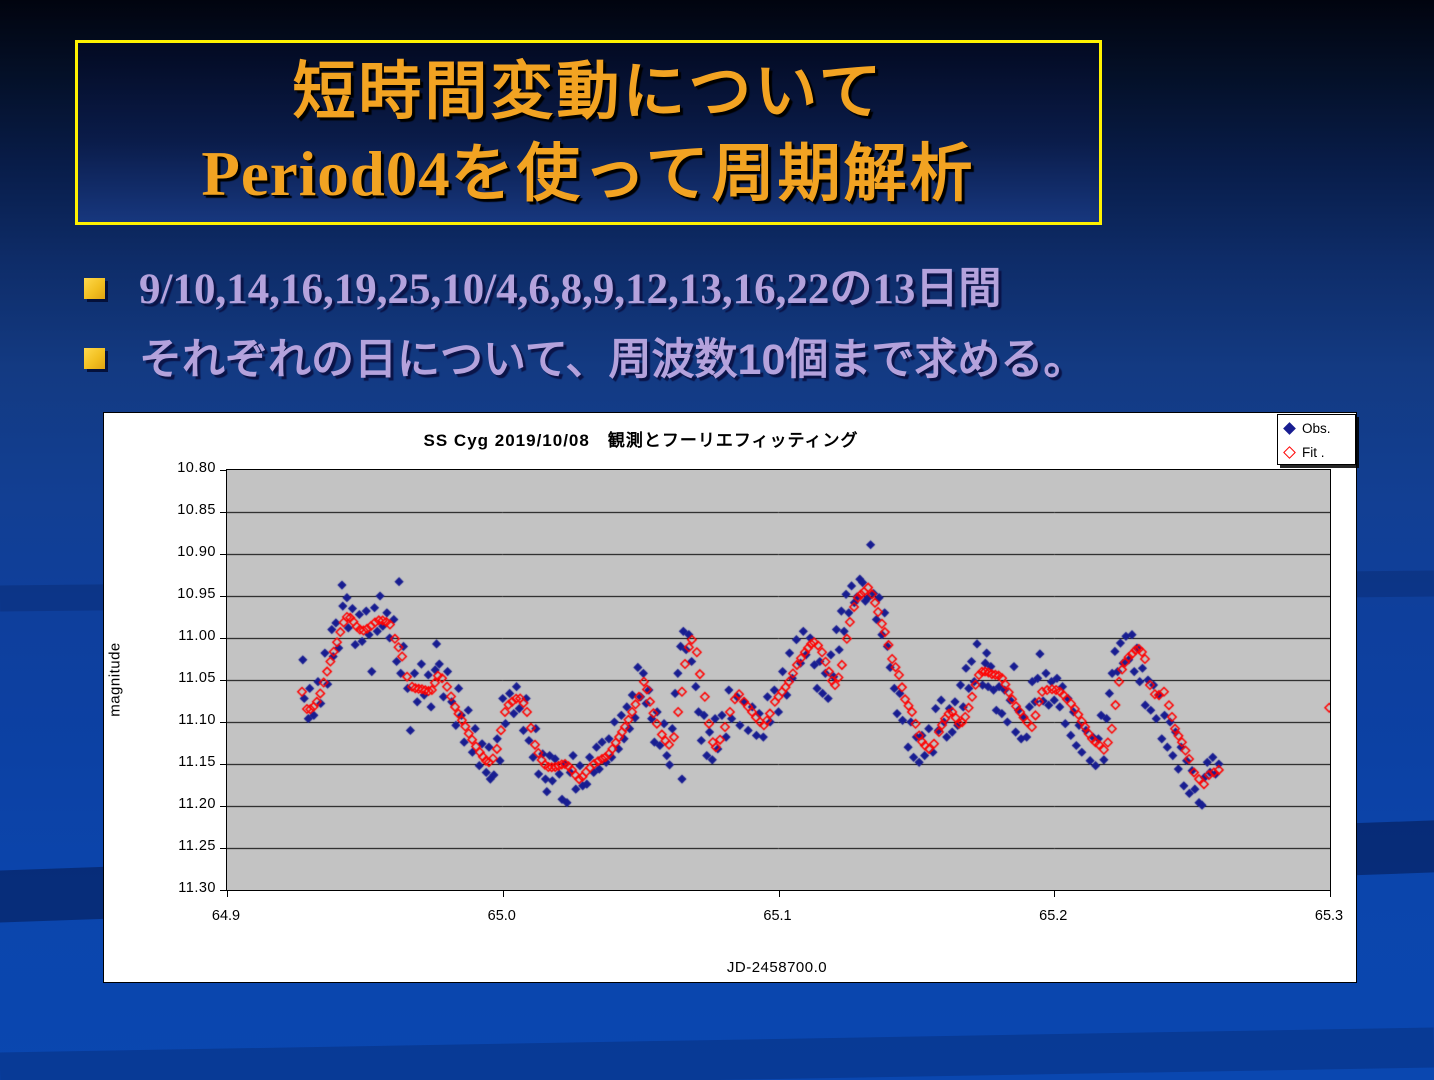  What do you see at coordinates (1289, 452) in the screenshot?
I see `open-diamond-icon` at bounding box center [1289, 452].